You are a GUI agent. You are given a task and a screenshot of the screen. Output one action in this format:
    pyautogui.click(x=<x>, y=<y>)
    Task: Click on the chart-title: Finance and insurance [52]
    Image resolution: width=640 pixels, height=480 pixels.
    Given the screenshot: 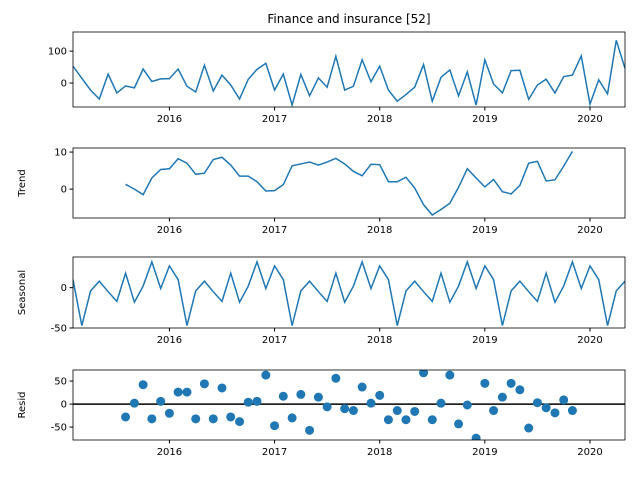 What is the action you would take?
    pyautogui.click(x=348, y=19)
    